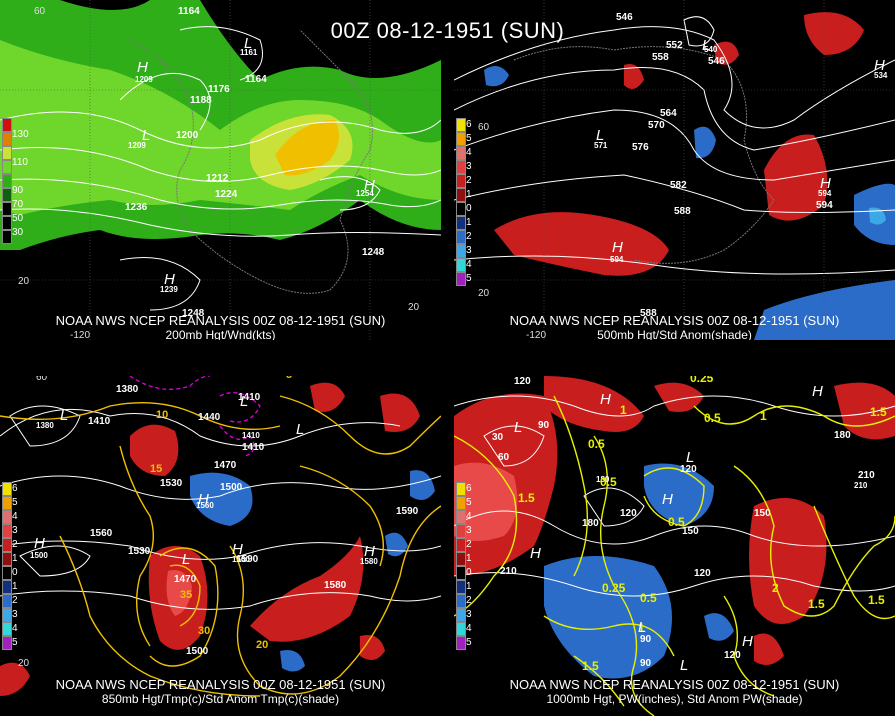 Image resolution: width=895 pixels, height=716 pixels. Describe the element at coordinates (498, 437) in the screenshot. I see `height-label: 30` at that location.